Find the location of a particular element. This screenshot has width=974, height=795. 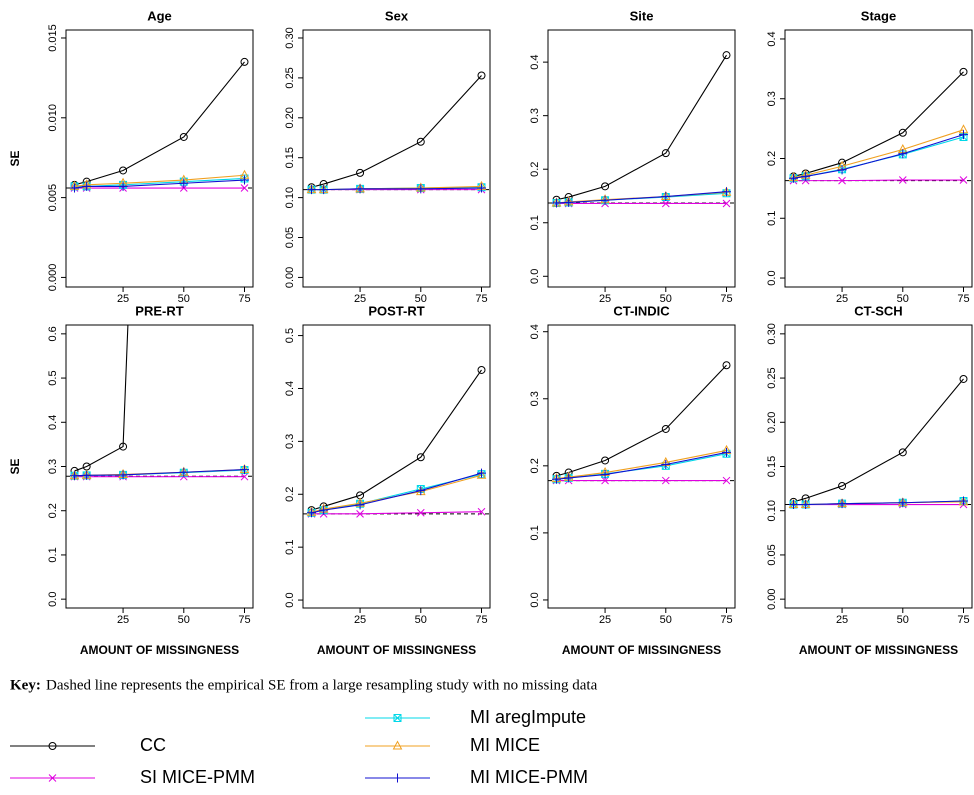

panel: Site 0.0 0.1 0.2 0.3 0.4 25 50 75 is located at coordinates (632, 156).